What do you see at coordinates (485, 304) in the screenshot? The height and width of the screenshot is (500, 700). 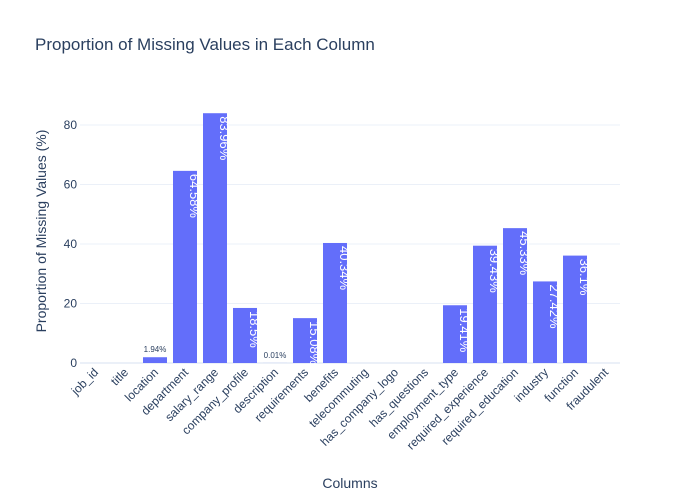 I see `bar-required_experience` at bounding box center [485, 304].